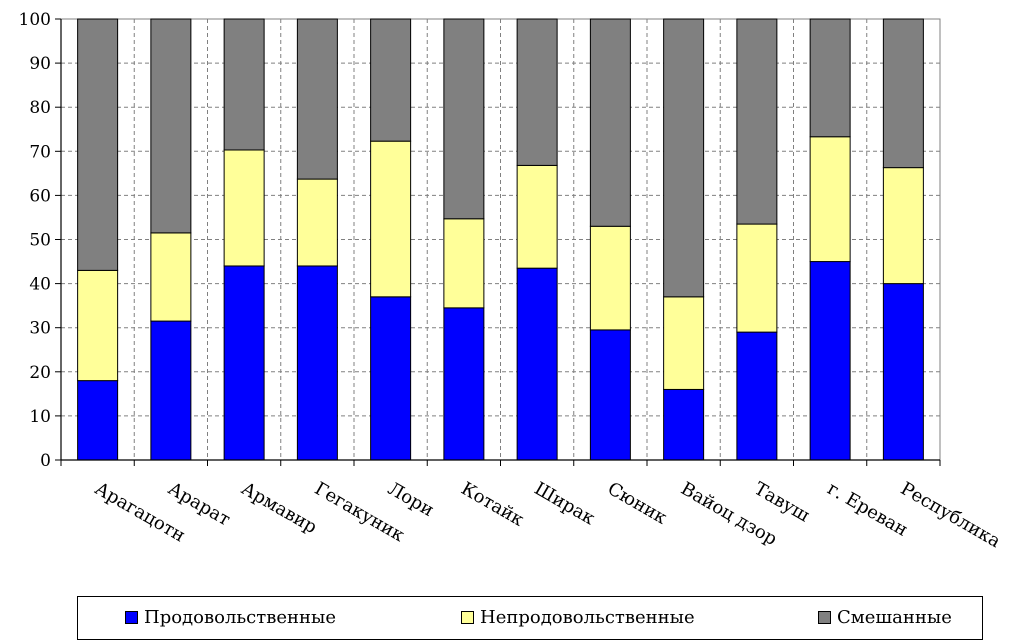  What do you see at coordinates (565, 504) in the screenshot?
I see `x-category-label: Ширак` at bounding box center [565, 504].